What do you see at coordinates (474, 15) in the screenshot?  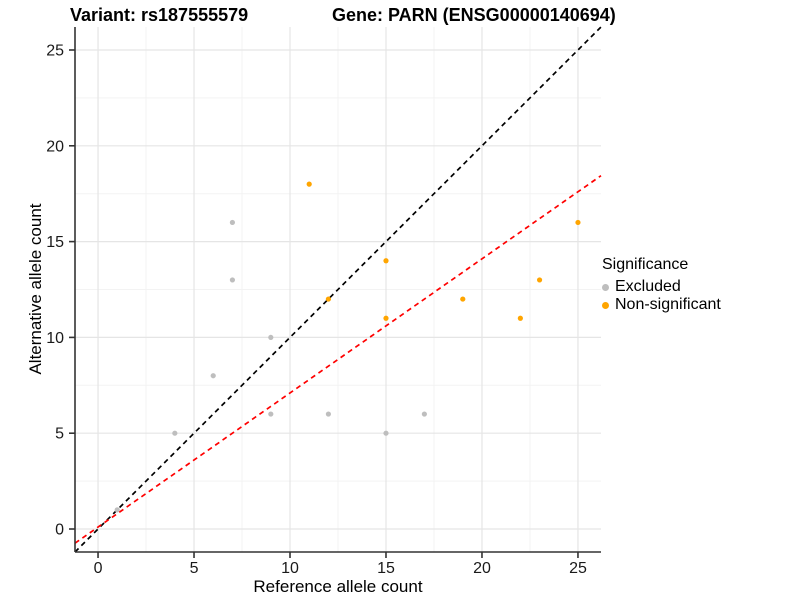 I see `plot-title-gene: Gene: PARN (ENSG00000140694)` at bounding box center [474, 15].